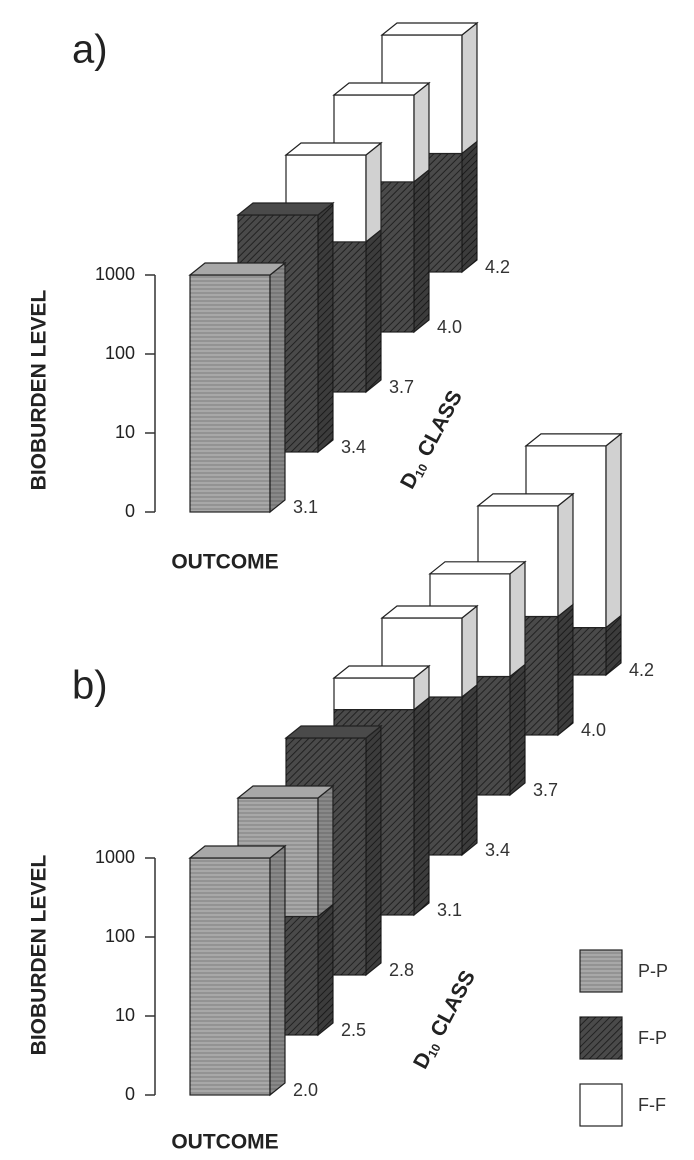  What do you see at coordinates (652, 1038) in the screenshot?
I see `legend-label: F-P` at bounding box center [652, 1038].